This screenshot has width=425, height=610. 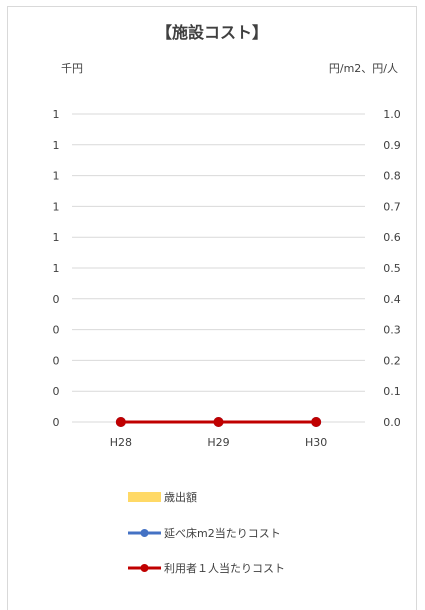 I want to click on right-tick-label: 0.6, so click(x=392, y=237).